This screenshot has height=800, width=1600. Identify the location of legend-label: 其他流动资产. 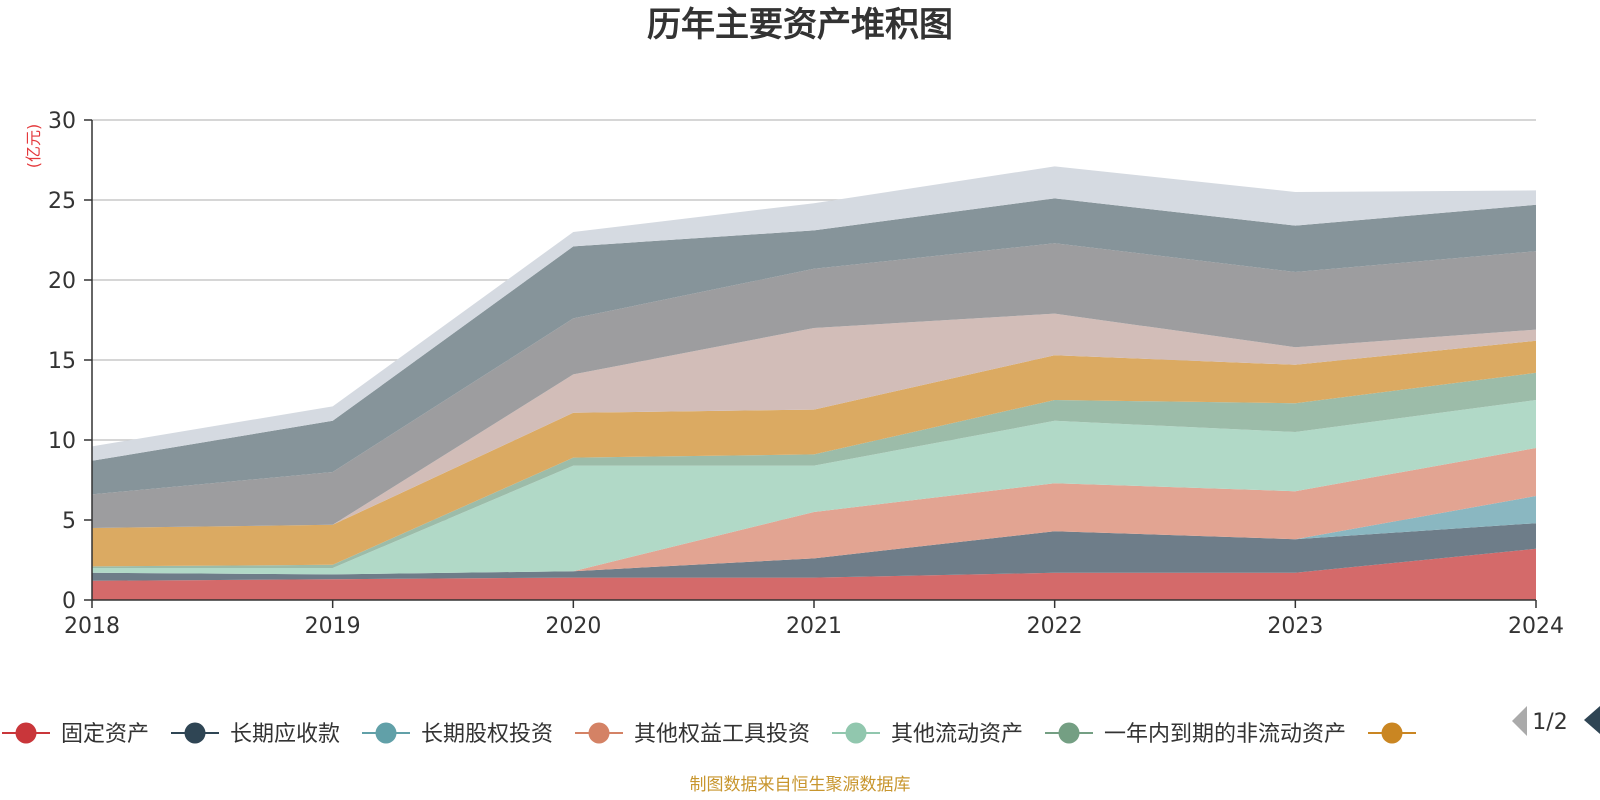
(957, 734).